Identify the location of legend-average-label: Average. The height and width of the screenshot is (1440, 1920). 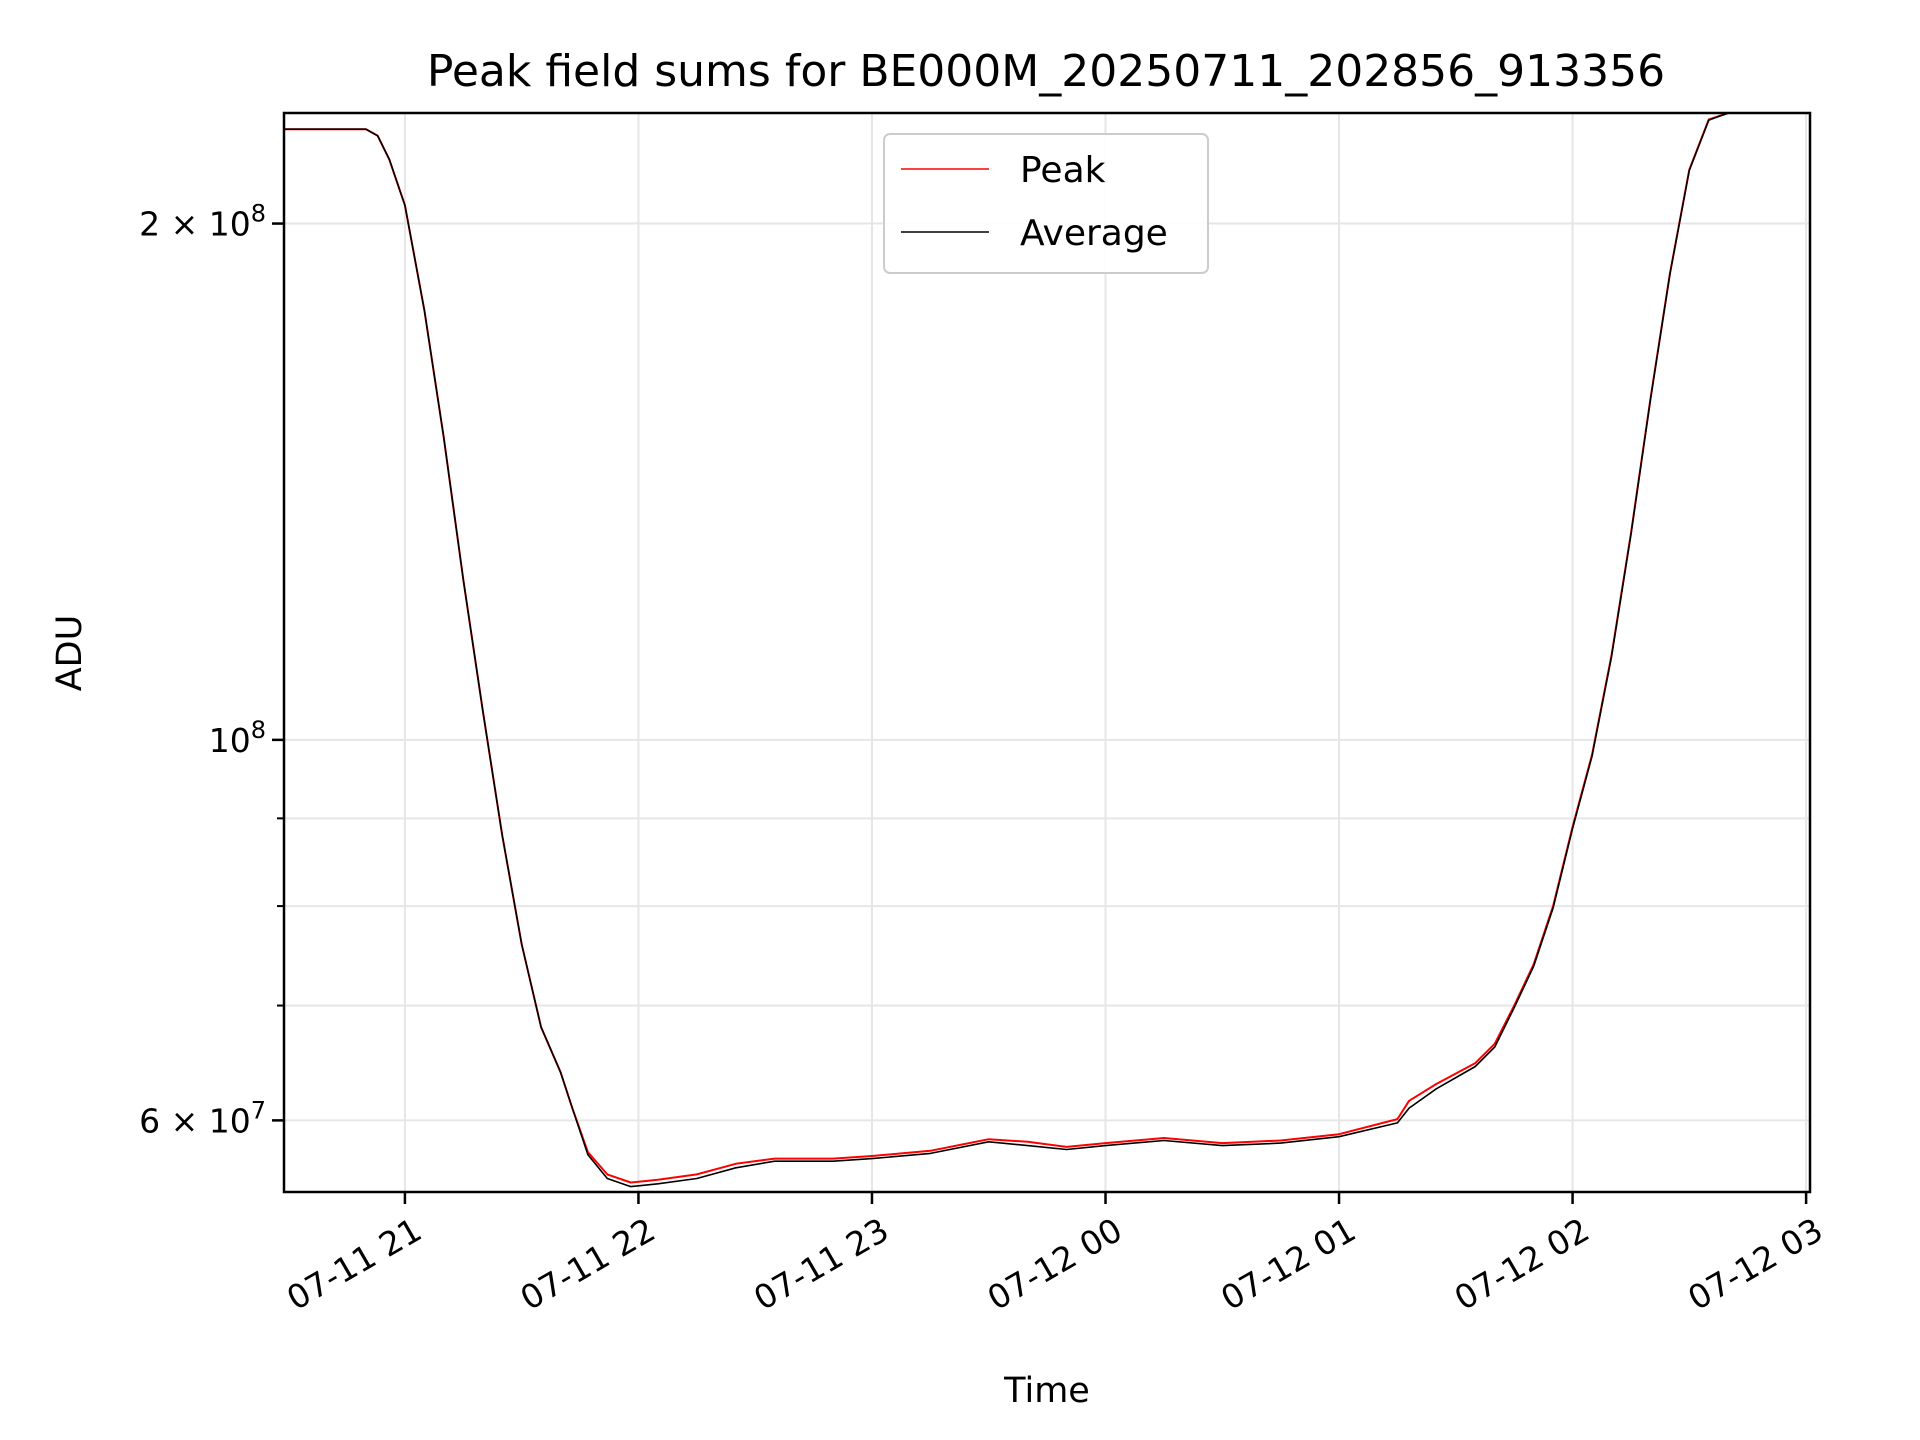
(1094, 233).